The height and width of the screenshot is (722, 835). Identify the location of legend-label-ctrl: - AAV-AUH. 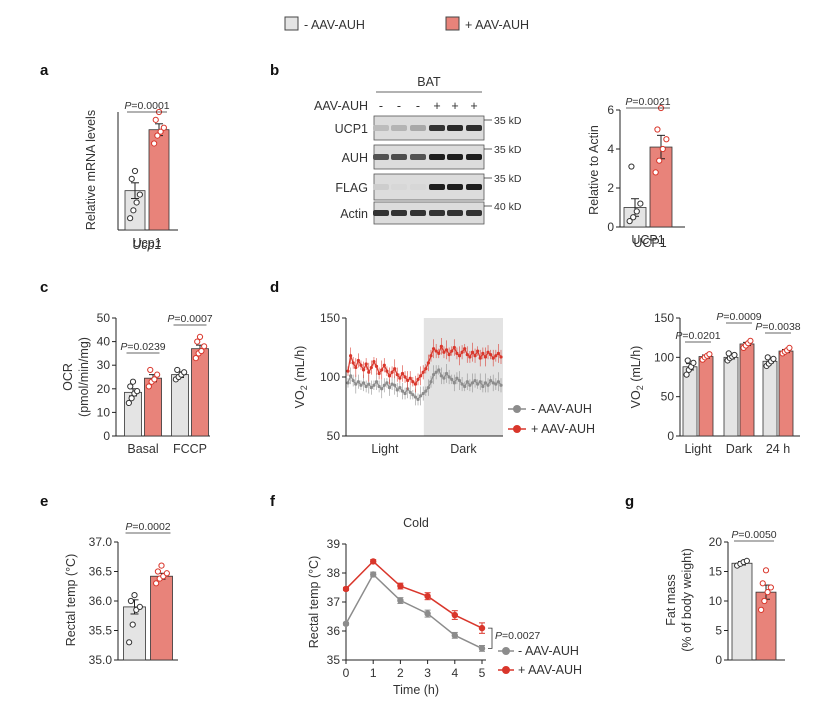
(334, 25).